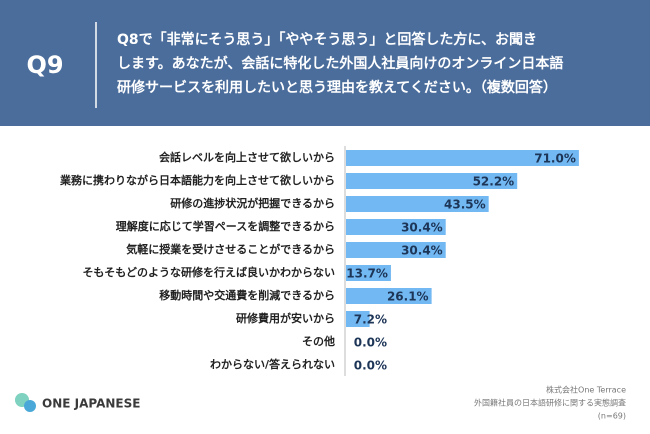 This screenshot has width=650, height=434. I want to click on category-label: 移動時間や交通費を削減できるから, so click(247, 295).